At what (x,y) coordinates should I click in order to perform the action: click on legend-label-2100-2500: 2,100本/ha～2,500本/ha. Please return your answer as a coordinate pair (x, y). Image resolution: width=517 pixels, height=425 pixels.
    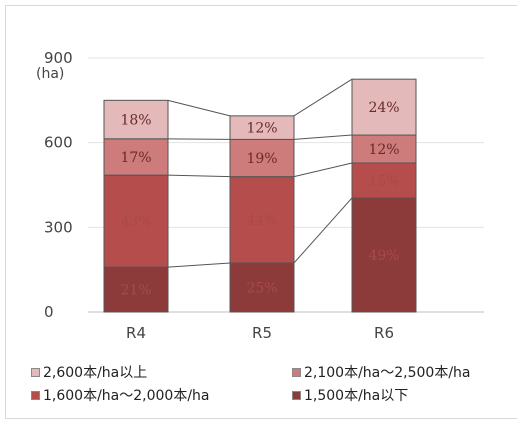
    Looking at the image, I should click on (387, 373).